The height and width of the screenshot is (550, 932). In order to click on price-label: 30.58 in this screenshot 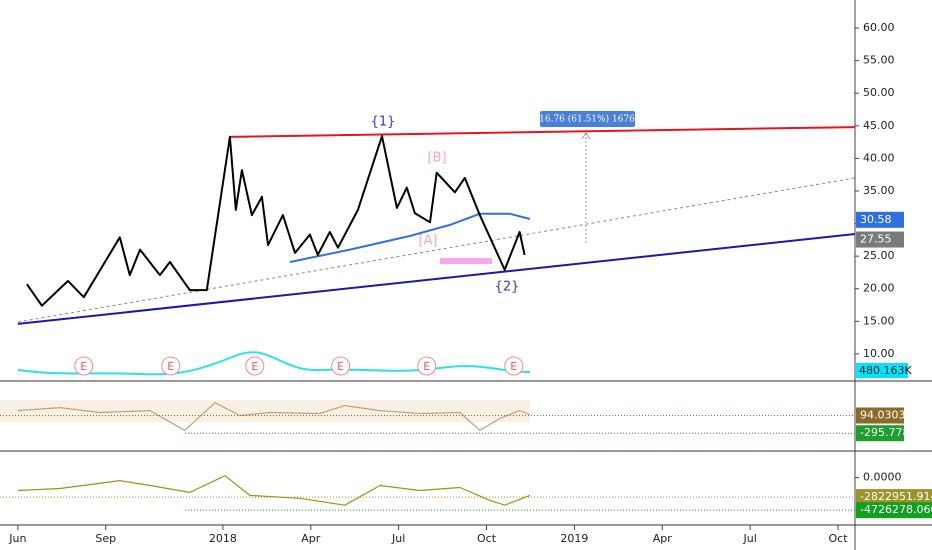, I will do `click(876, 219)`.